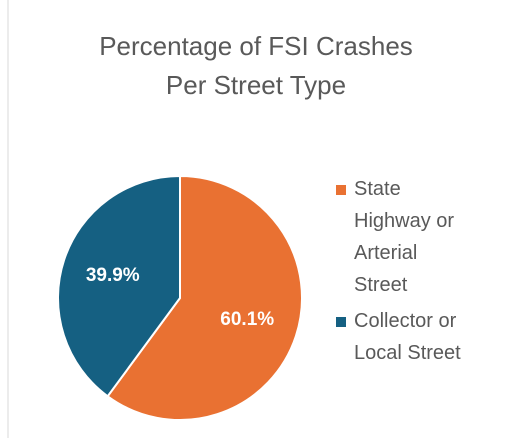  What do you see at coordinates (256, 85) in the screenshot?
I see `chart-title: Per Street Type` at bounding box center [256, 85].